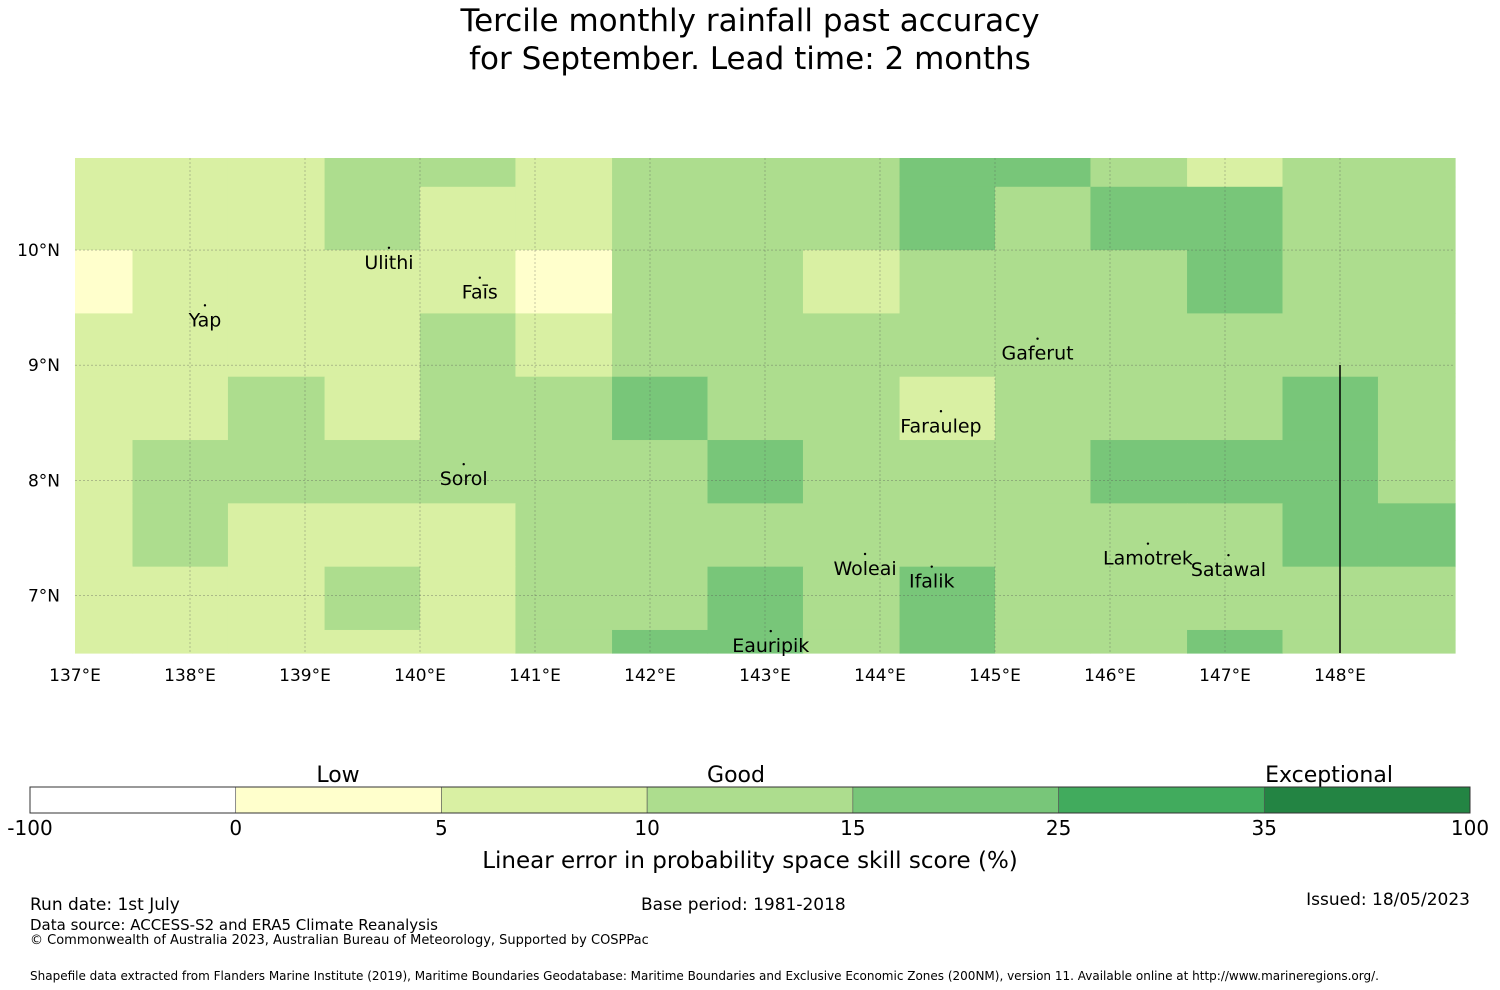  What do you see at coordinates (750, 21) in the screenshot?
I see `map-title-line1: Tercile monthly rainfall past accuracy` at bounding box center [750, 21].